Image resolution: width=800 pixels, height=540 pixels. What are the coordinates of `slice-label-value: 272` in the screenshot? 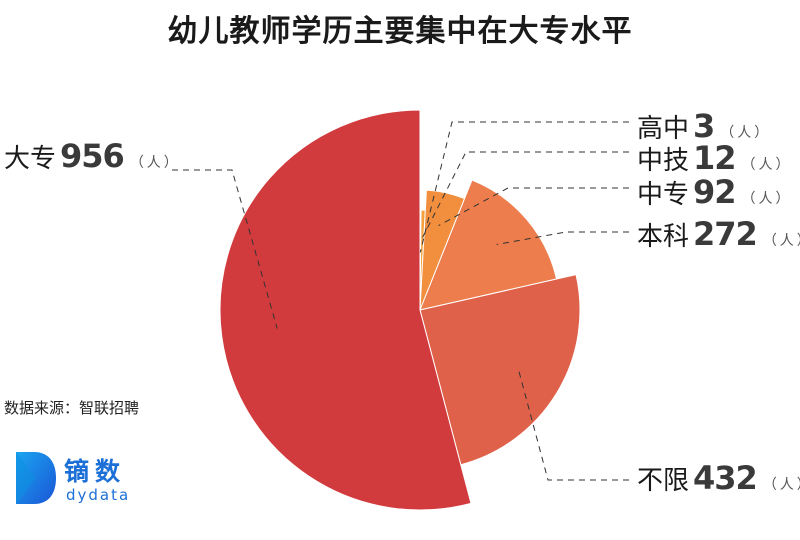 It's located at (725, 234).